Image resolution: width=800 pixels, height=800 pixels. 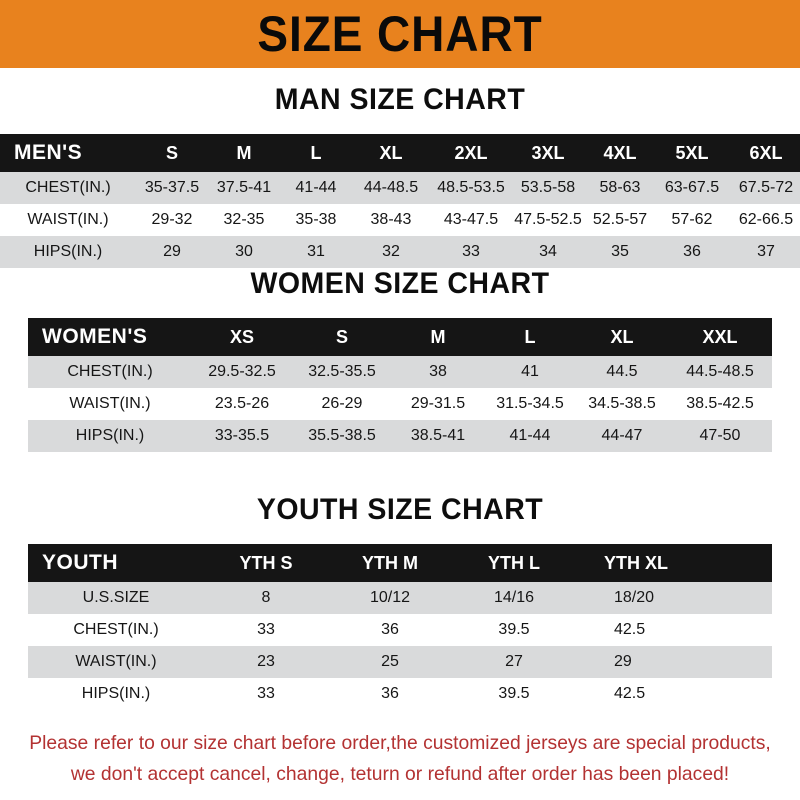 What do you see at coordinates (620, 219) in the screenshot?
I see `table-cell: 52.5-57` at bounding box center [620, 219].